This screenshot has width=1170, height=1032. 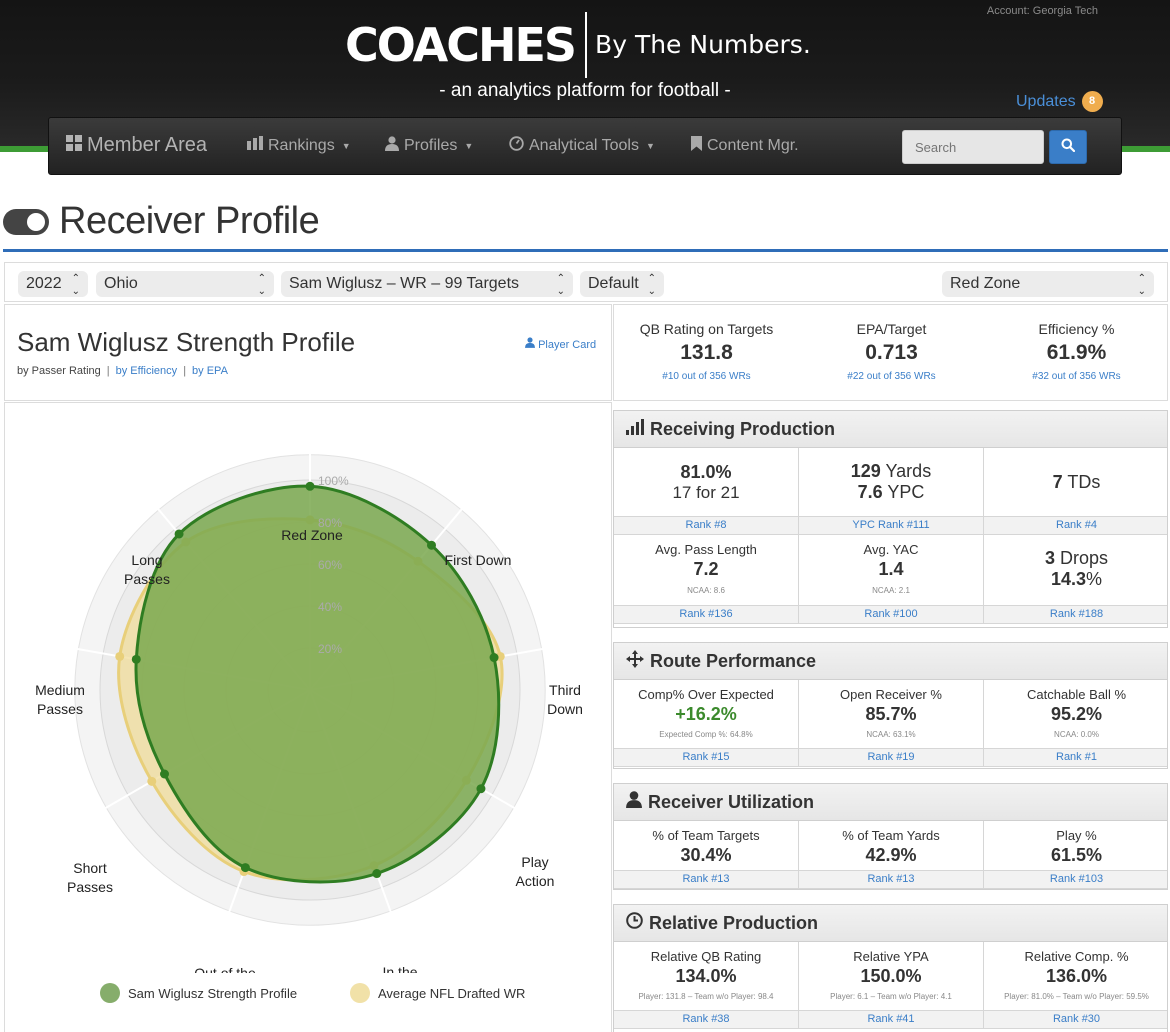 What do you see at coordinates (146, 371) in the screenshot?
I see `sort-by-efficiency-link: by Efficiency` at bounding box center [146, 371].